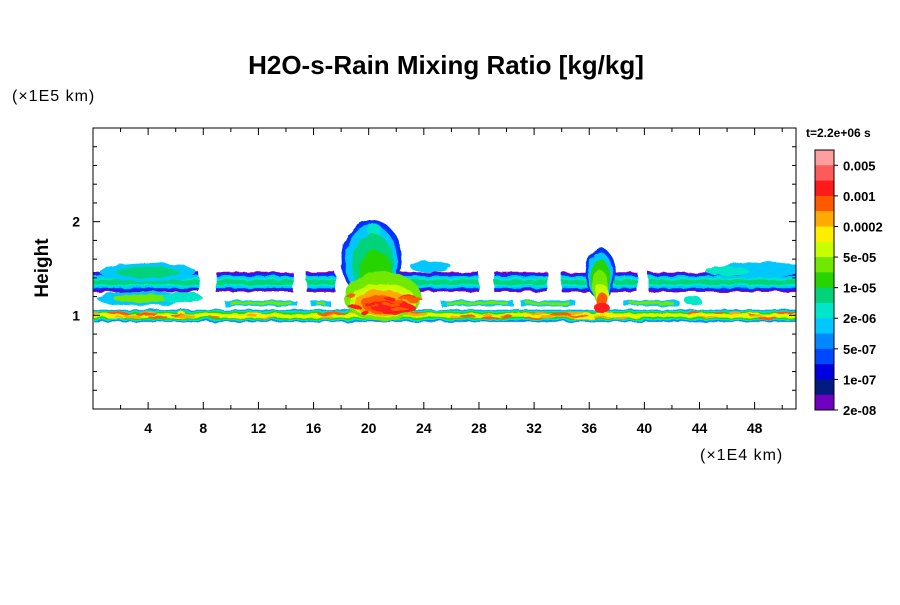 The width and height of the screenshot is (900, 605). Describe the element at coordinates (148, 428) in the screenshot. I see `x-tick-label: 4` at that location.